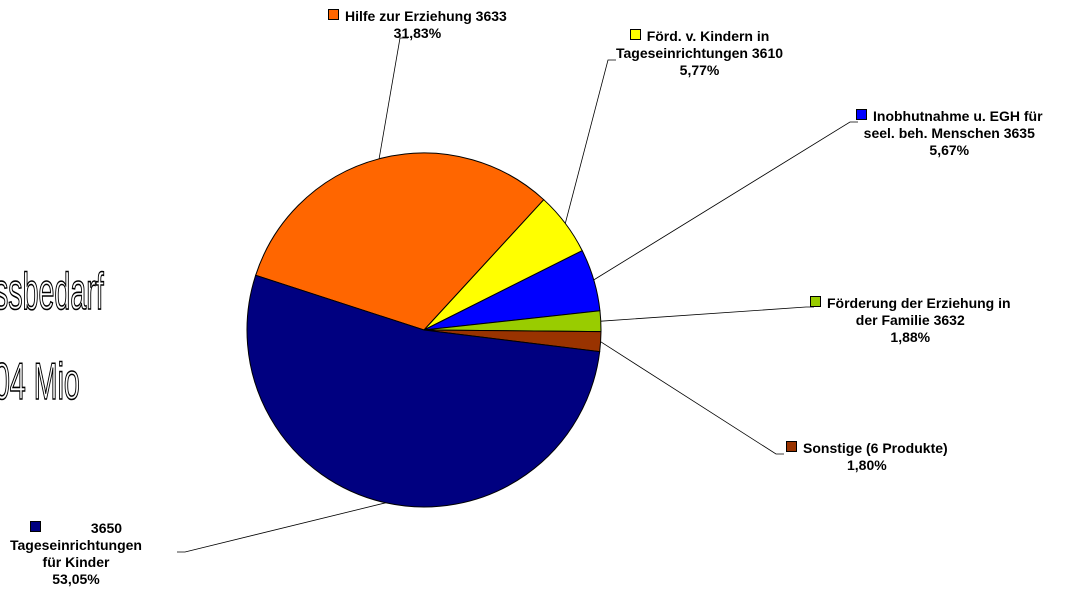 The image size is (1092, 596). Describe the element at coordinates (40, 382) in the screenshot. I see `side-text-line2: 04 Mio` at that location.